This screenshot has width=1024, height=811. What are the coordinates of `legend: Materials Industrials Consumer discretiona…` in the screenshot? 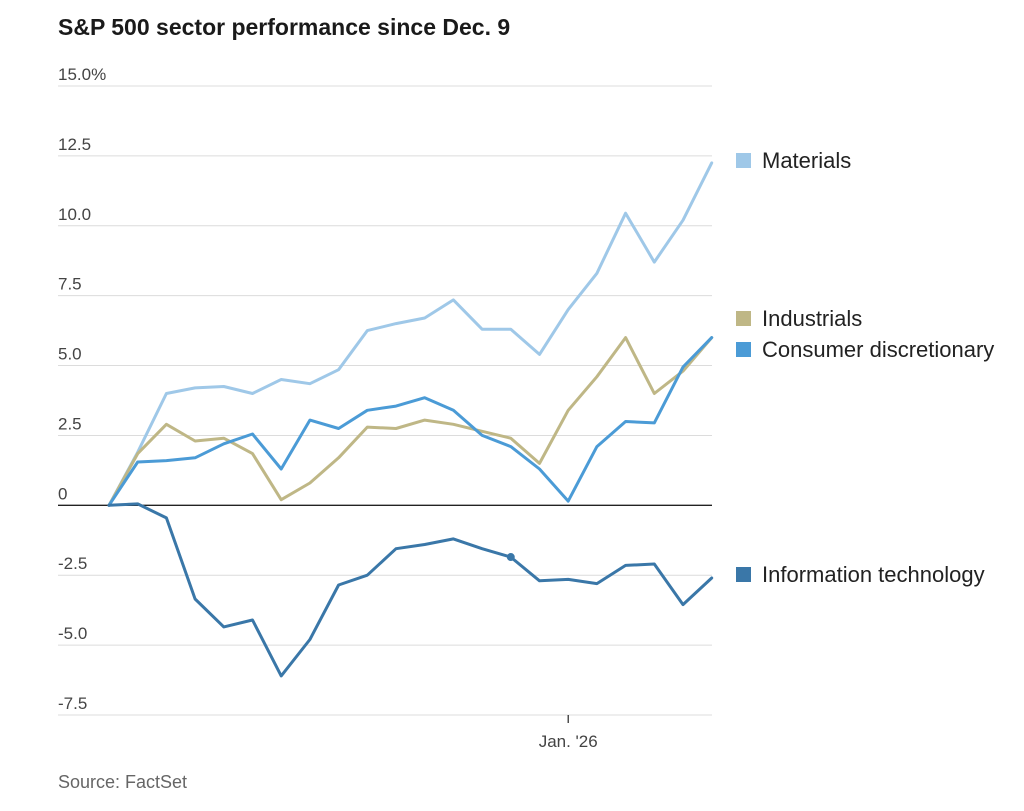 It's located at (865, 367).